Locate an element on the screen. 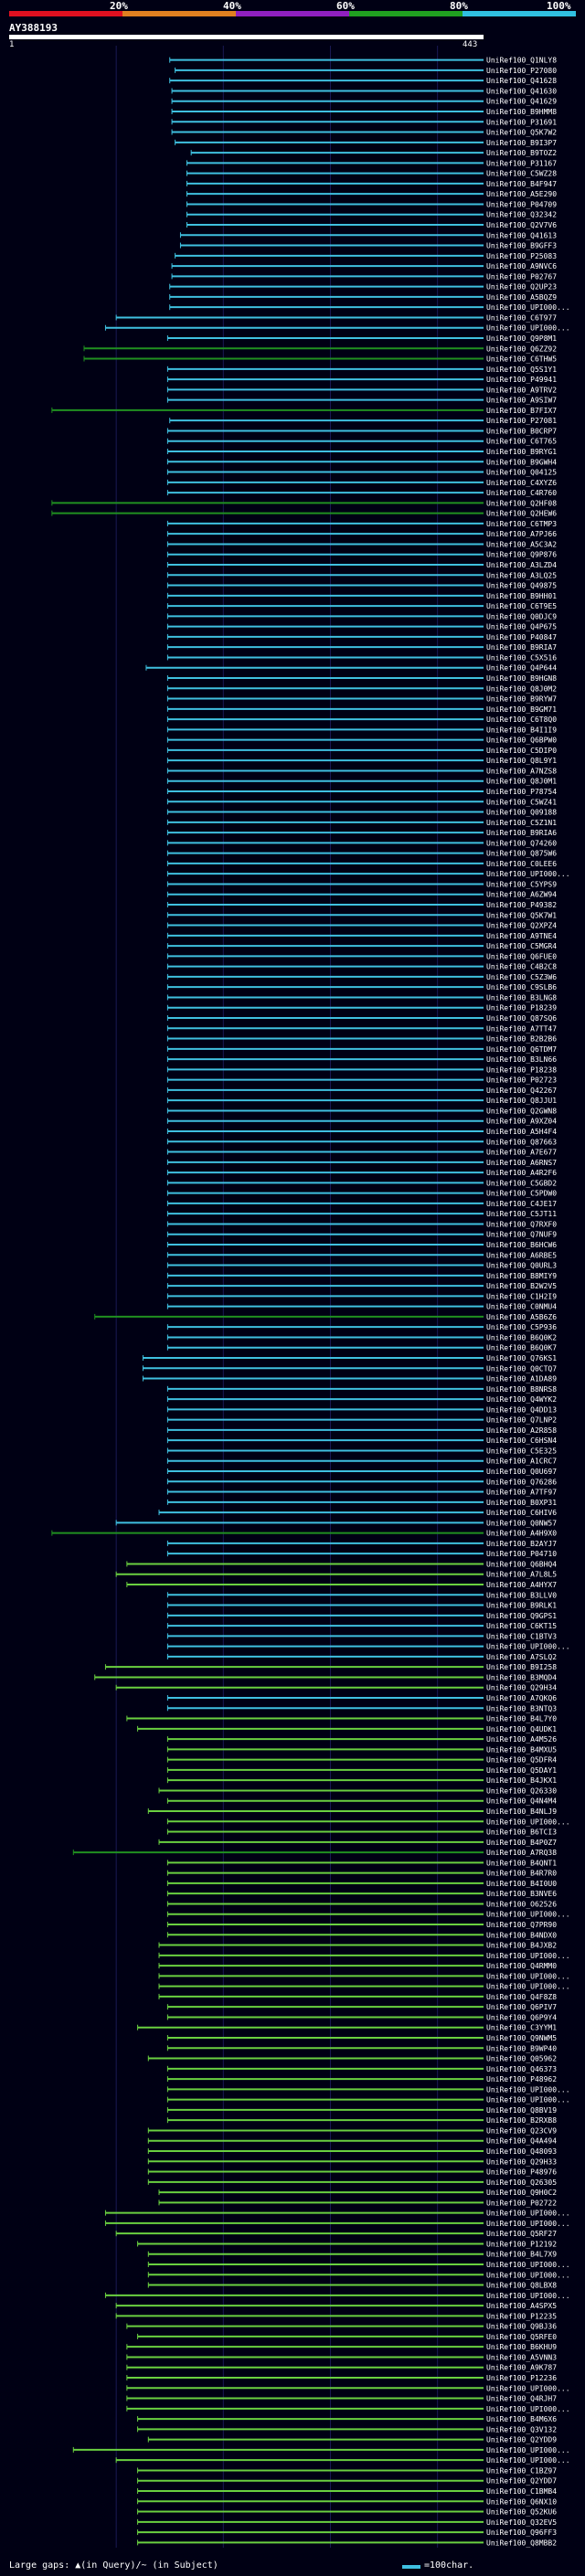 This screenshot has width=585, height=2576. hit-label: UniRef100_B6HCW6 is located at coordinates (521, 1245).